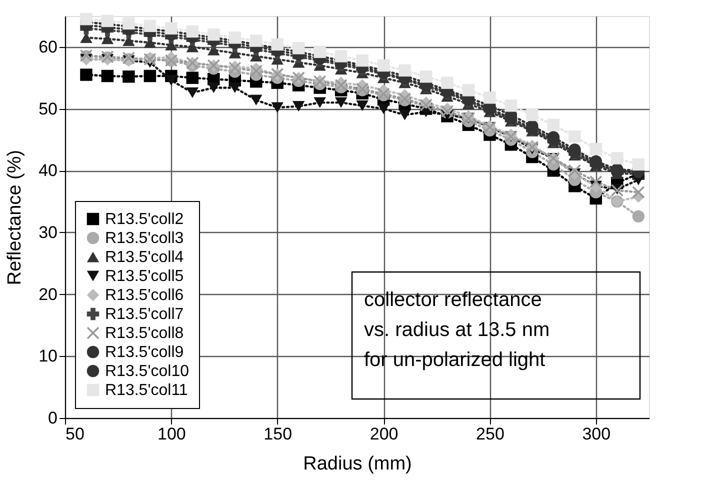 This screenshot has width=712, height=497. What do you see at coordinates (144, 295) in the screenshot?
I see `legend-label: R13.5'coll6` at bounding box center [144, 295].